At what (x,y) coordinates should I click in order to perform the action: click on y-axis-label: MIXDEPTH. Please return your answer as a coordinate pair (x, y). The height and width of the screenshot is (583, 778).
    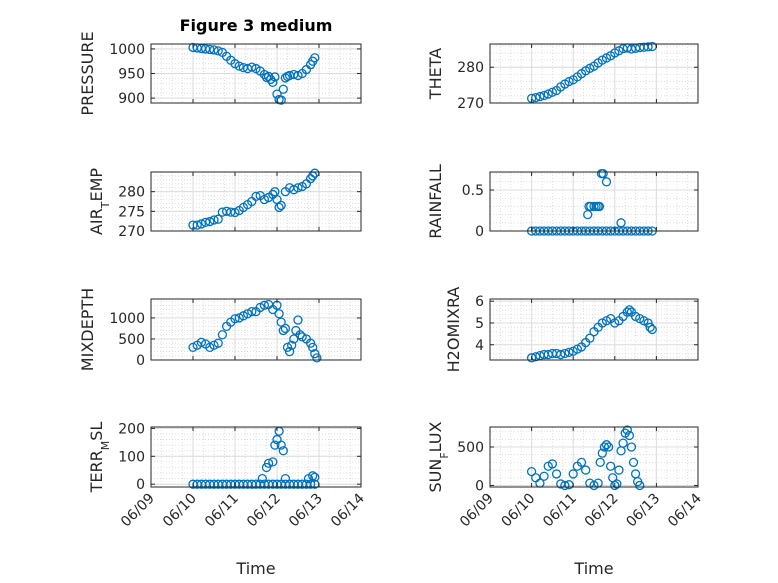
    Looking at the image, I should click on (87, 329).